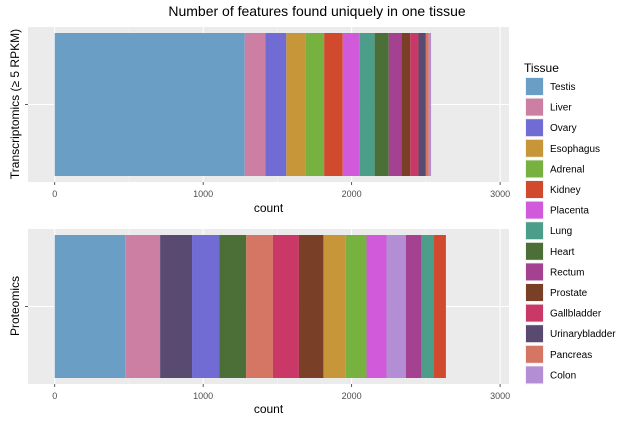 The image size is (636, 423). I want to click on legend-label: Pancreas, so click(571, 355).